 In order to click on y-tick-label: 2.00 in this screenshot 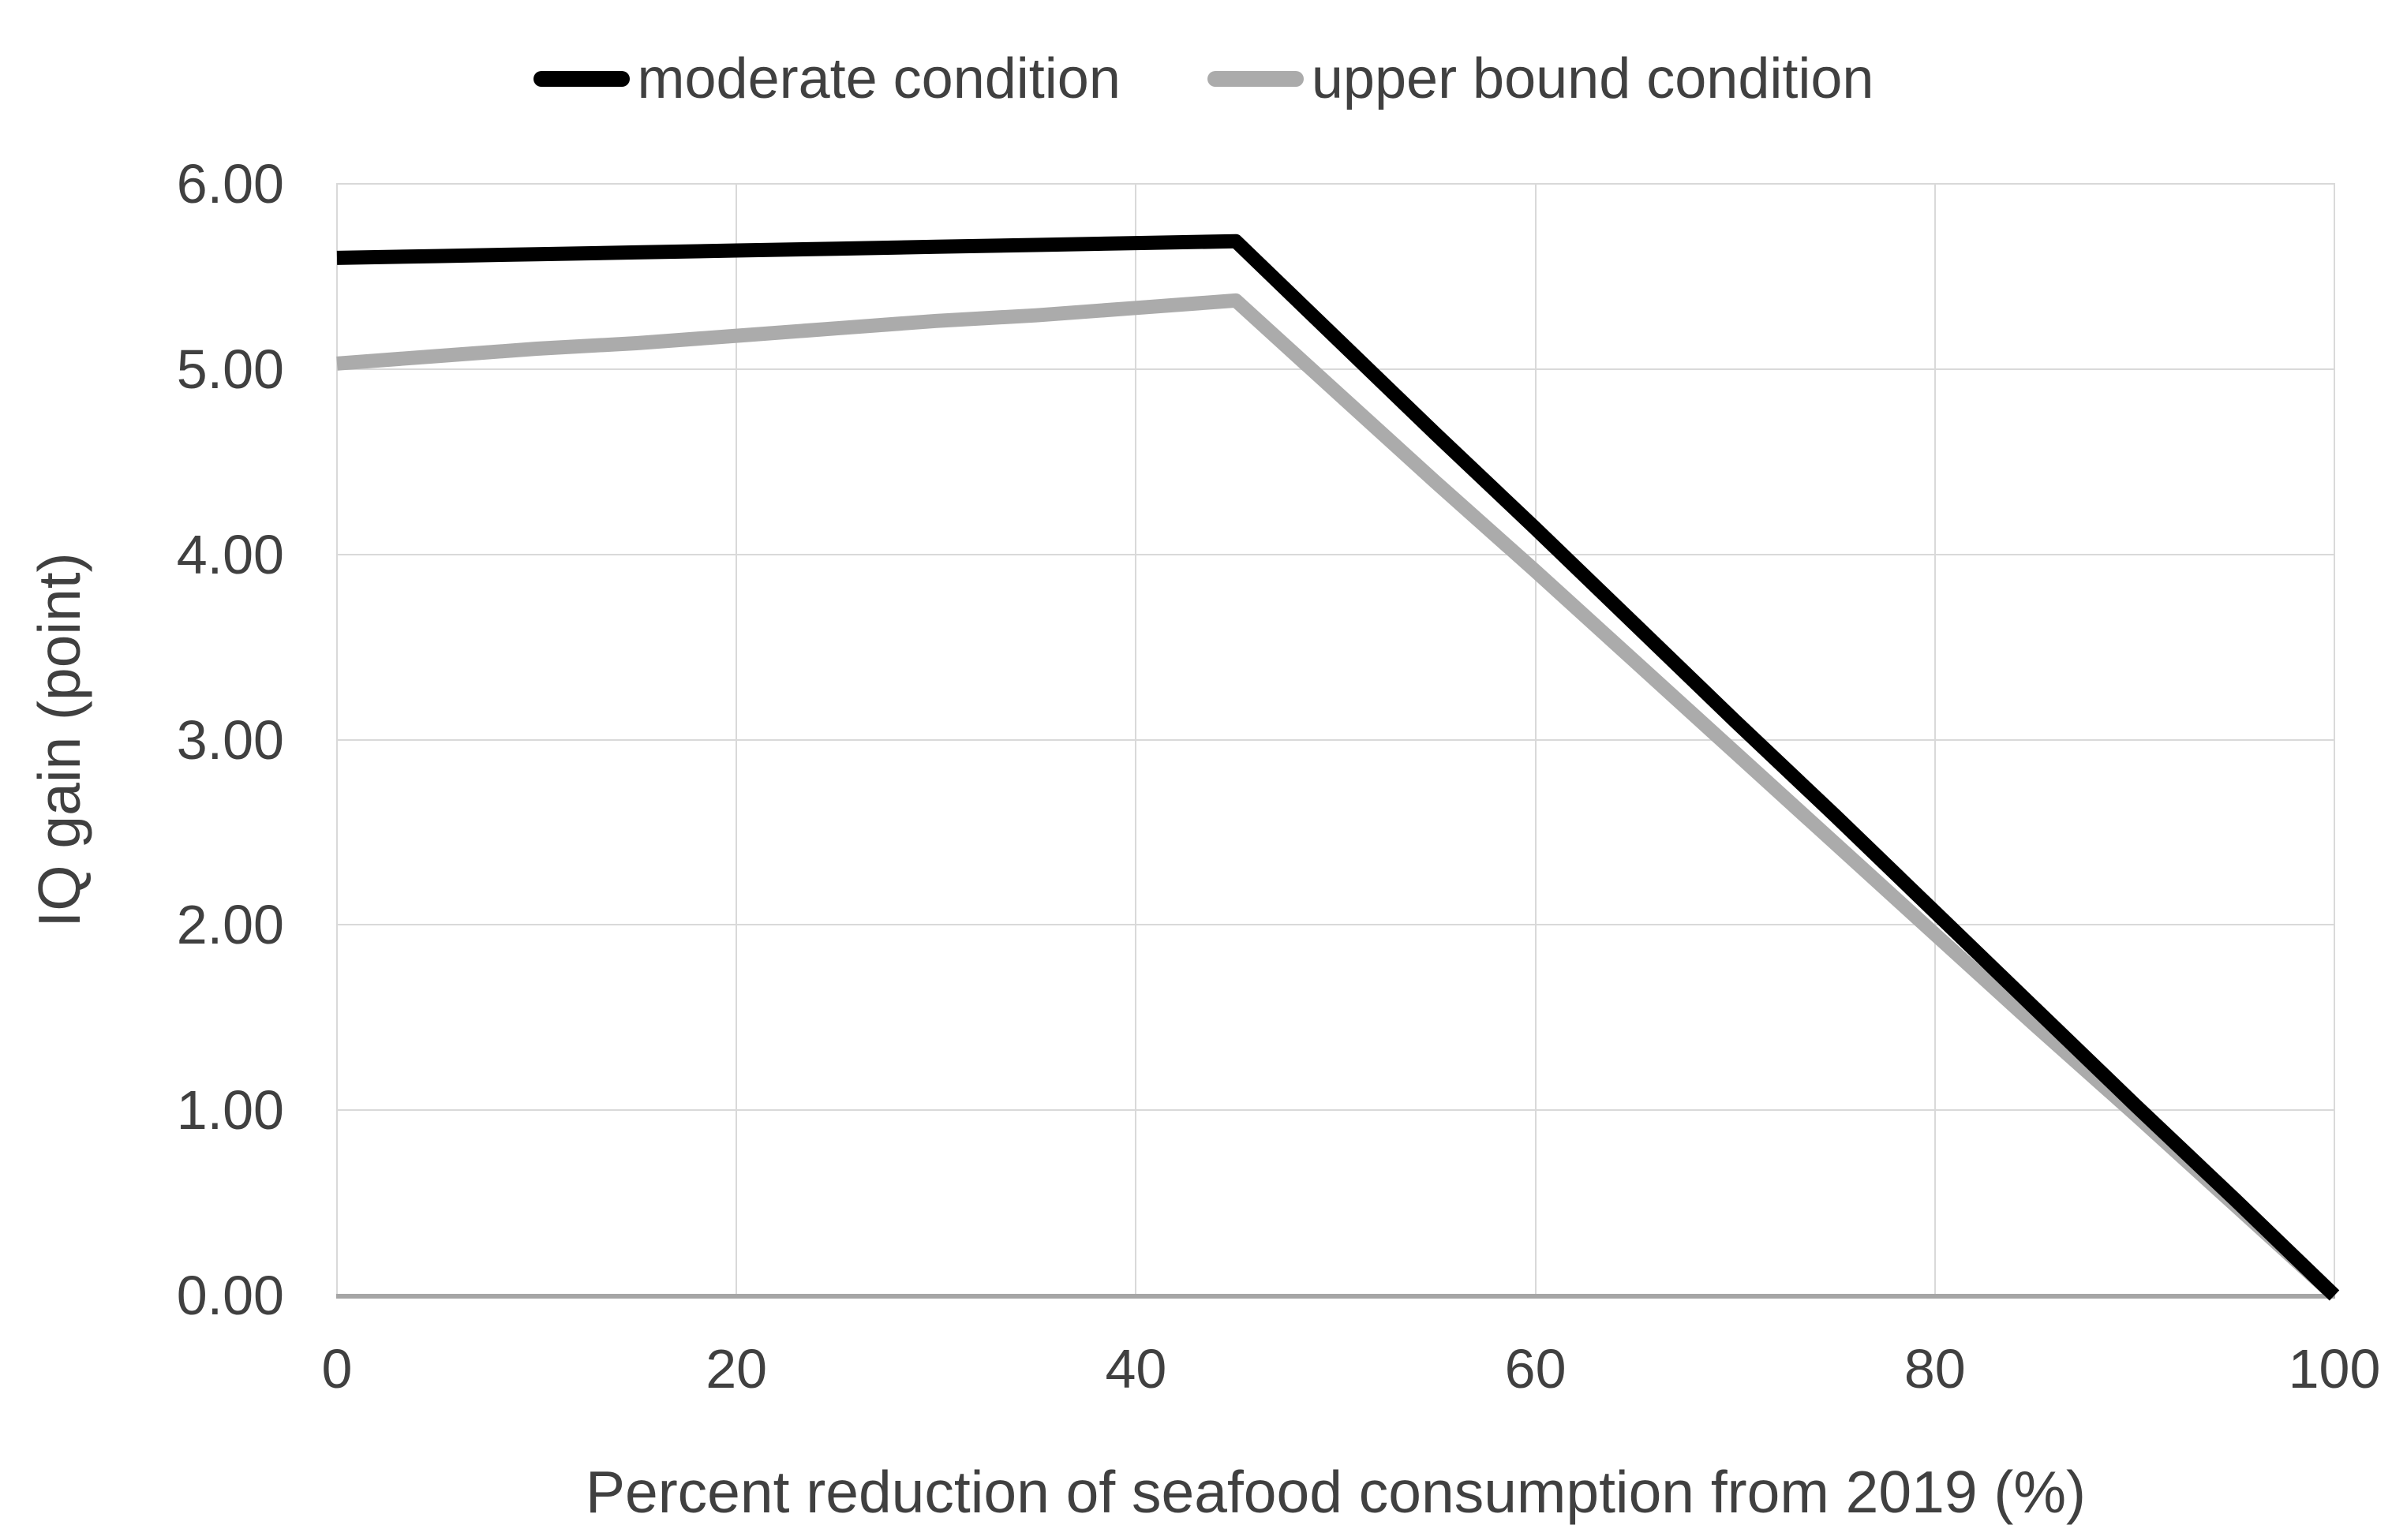, I will do `click(230, 925)`.